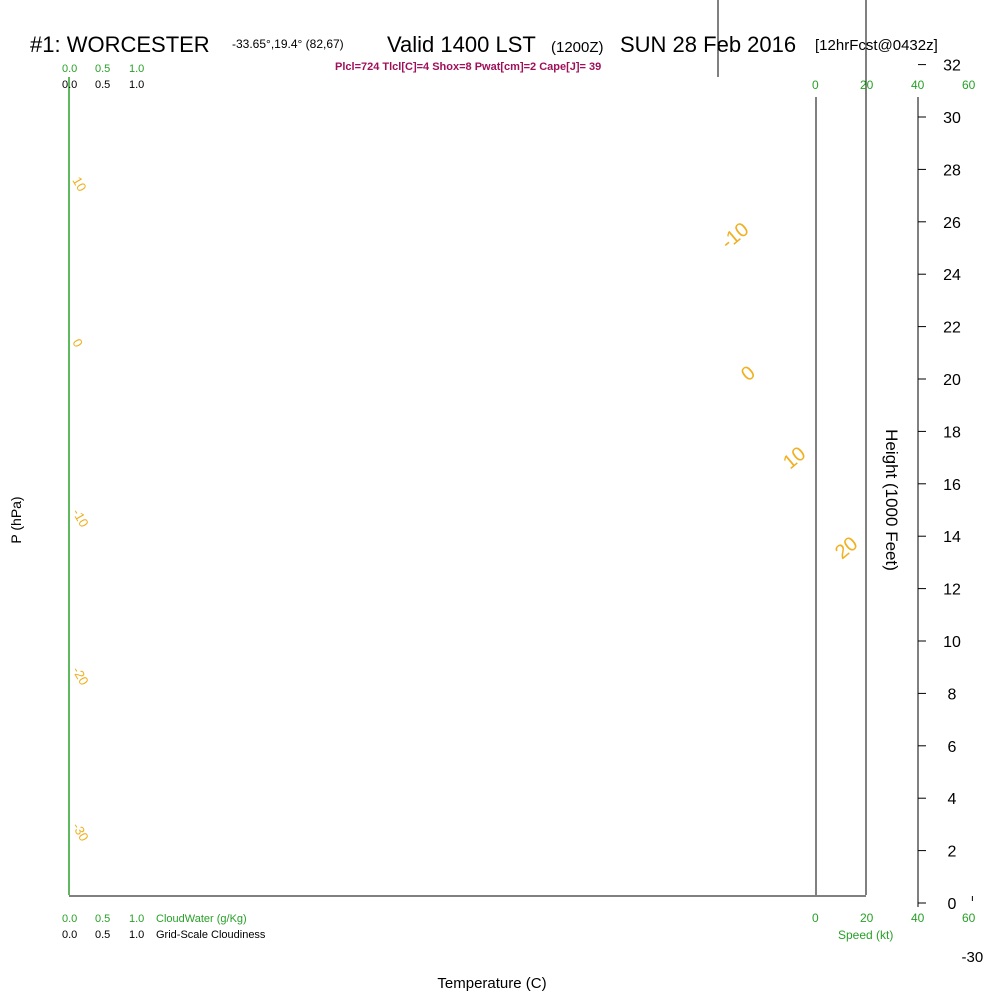 This screenshot has height=1000, width=1000. What do you see at coordinates (894, 85) in the screenshot?
I see `speed-legend-top: 0 20 40 60` at bounding box center [894, 85].